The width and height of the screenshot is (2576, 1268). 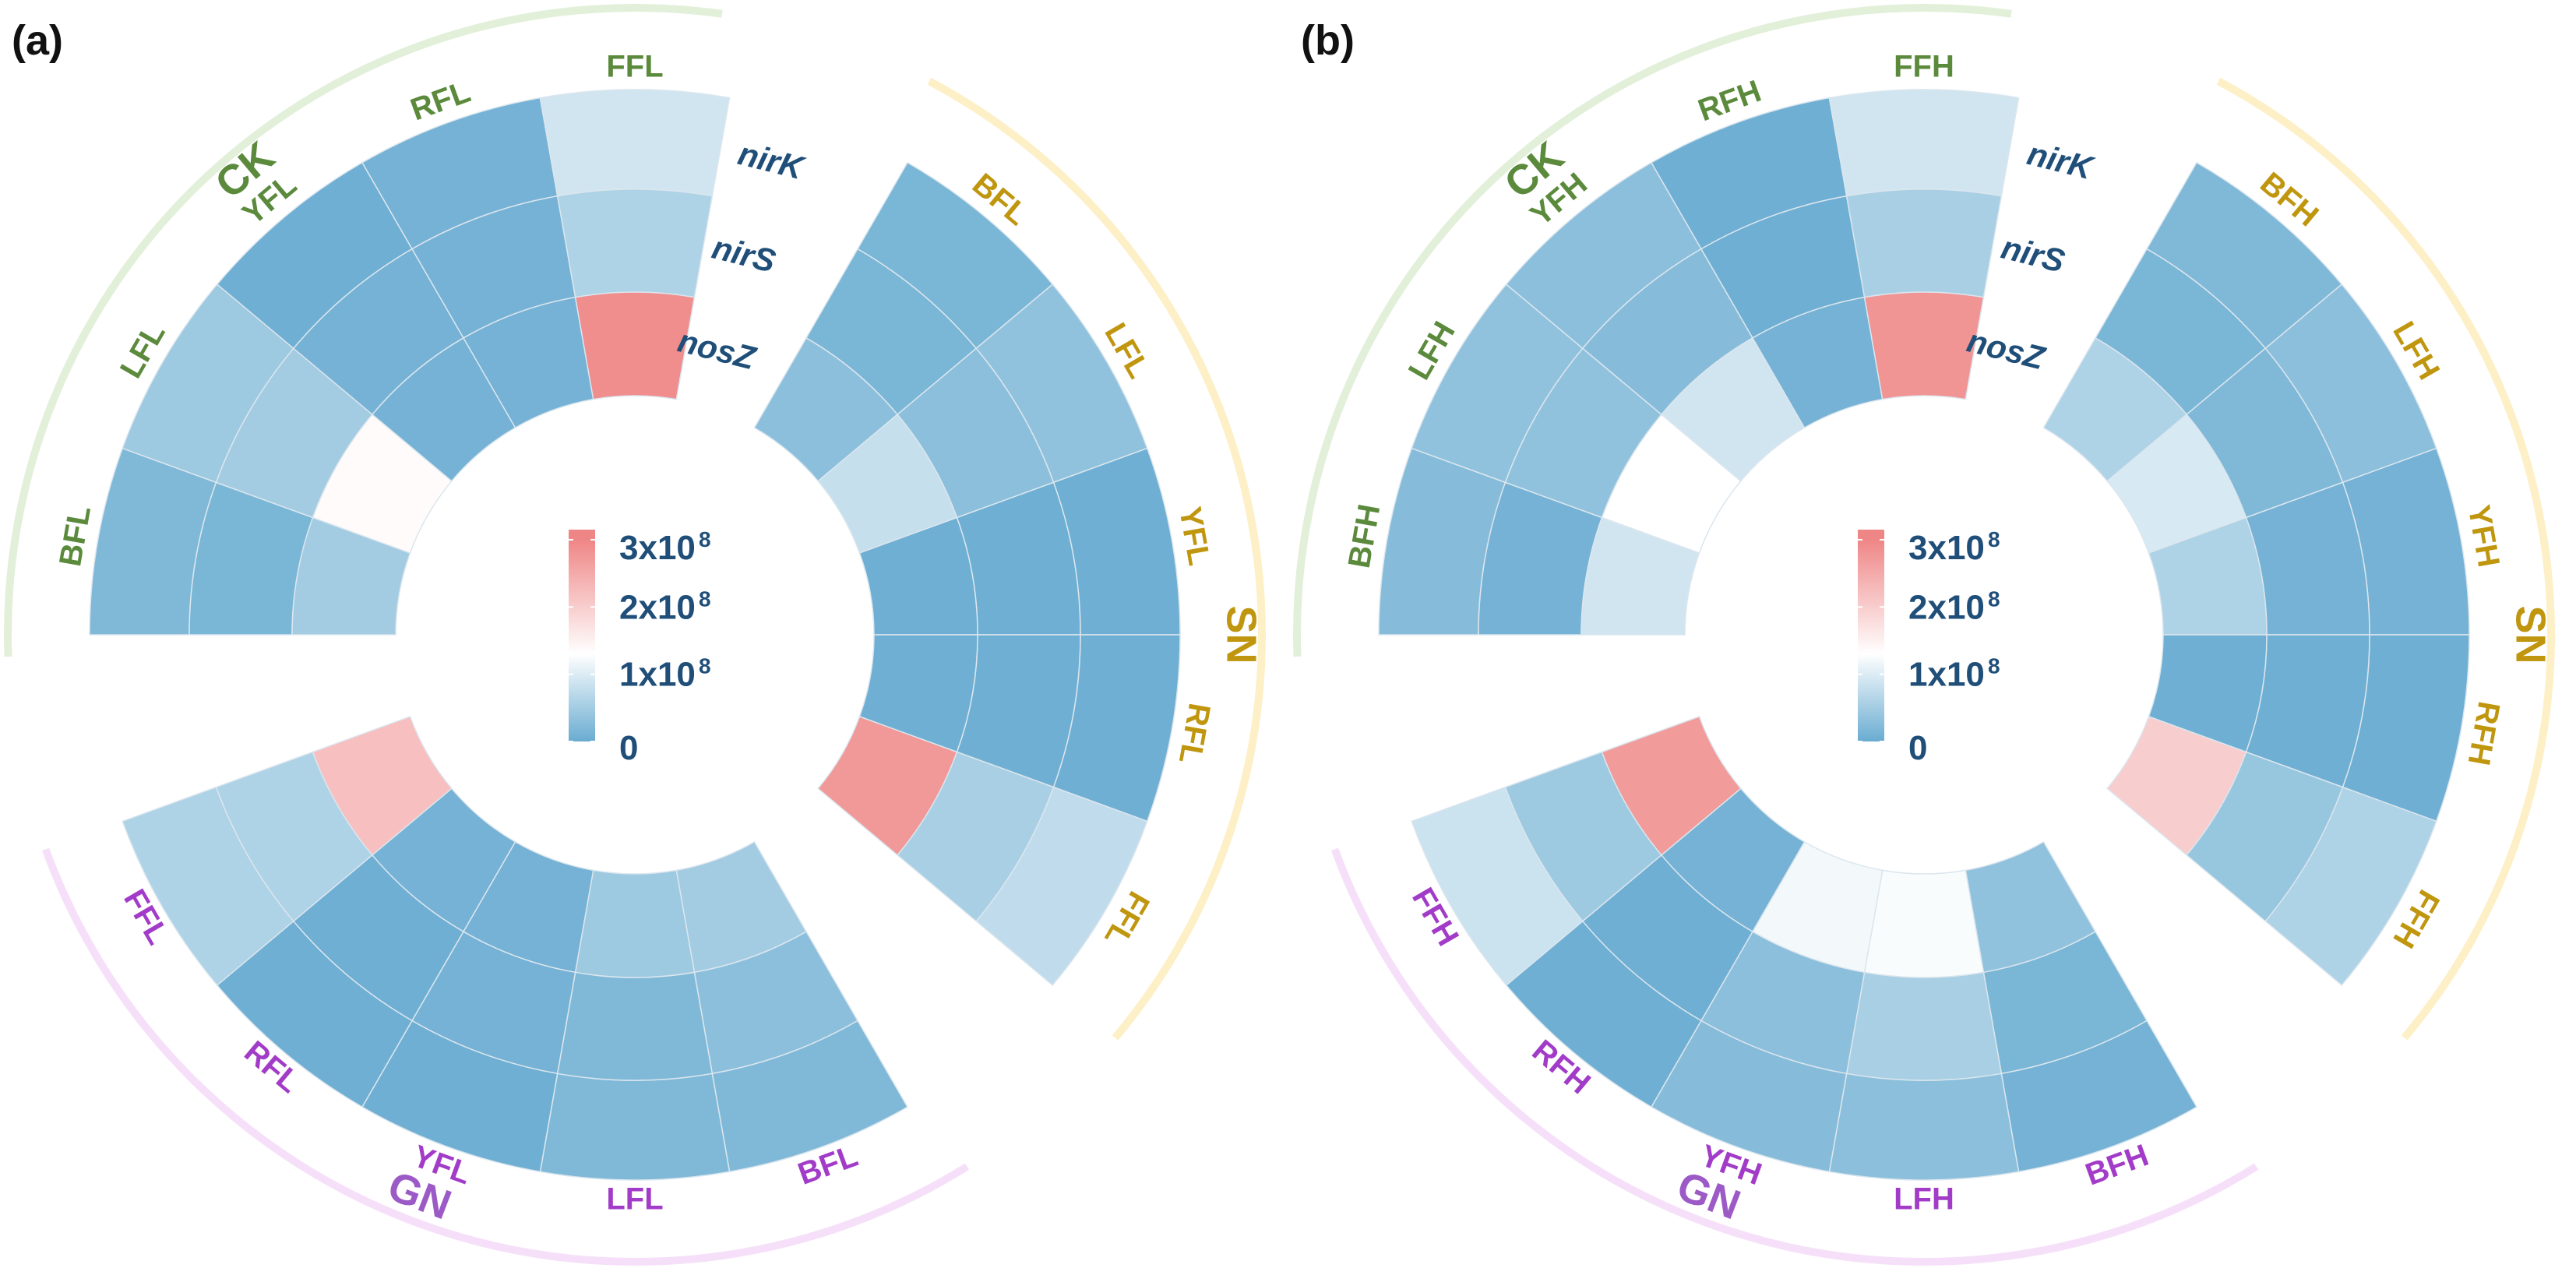 What do you see at coordinates (635, 345) in the screenshot?
I see `cell-ck-ffl-nosz` at bounding box center [635, 345].